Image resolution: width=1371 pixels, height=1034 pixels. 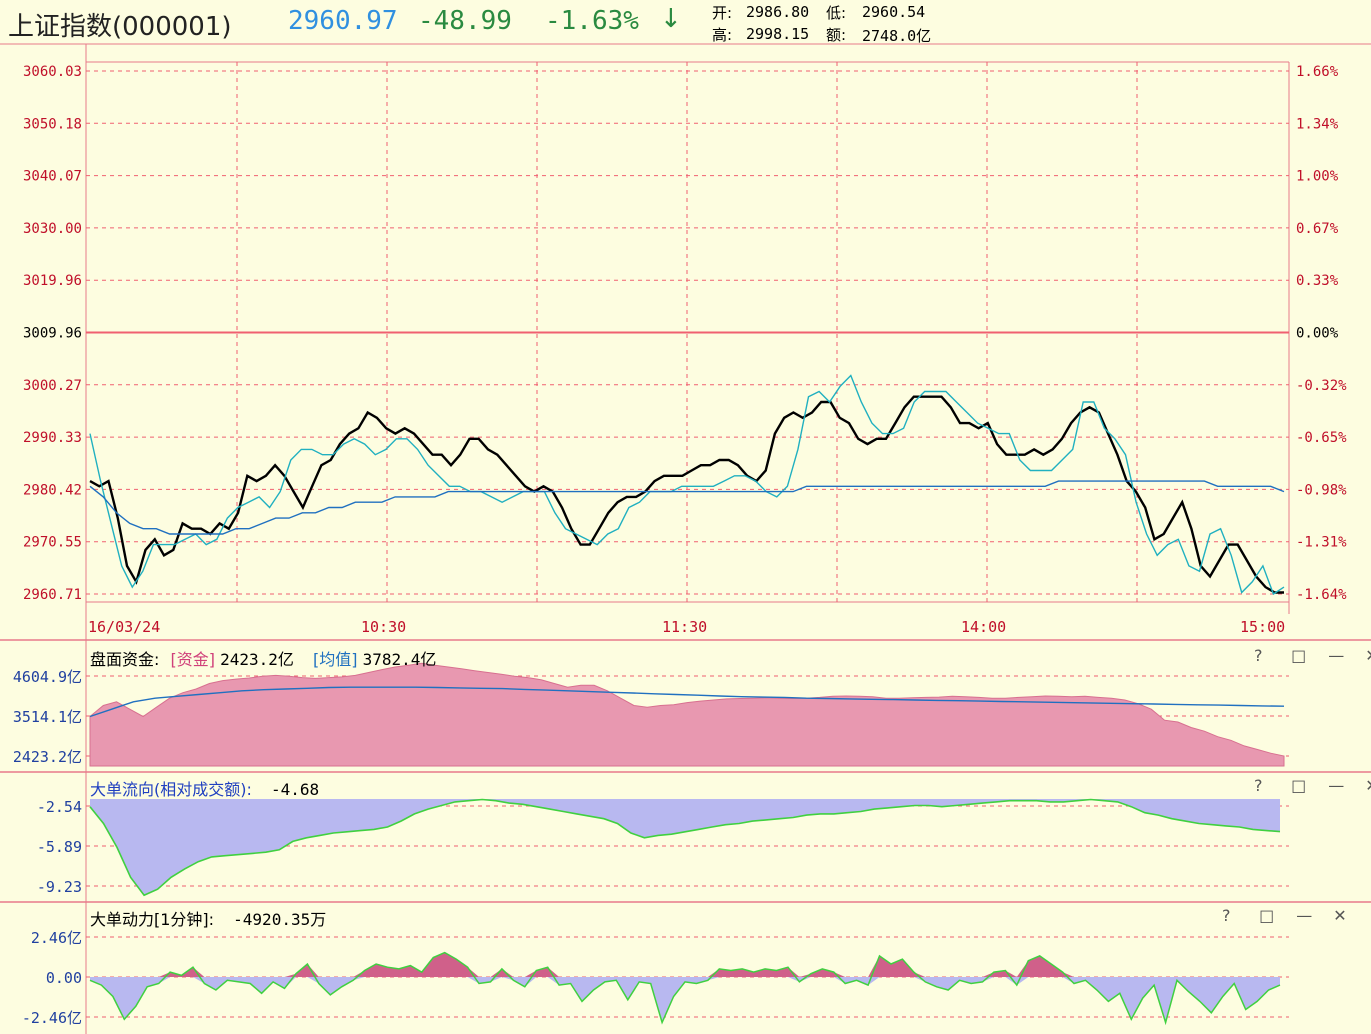 What do you see at coordinates (465, 21) in the screenshot?
I see `price-change: -48.99` at bounding box center [465, 21].